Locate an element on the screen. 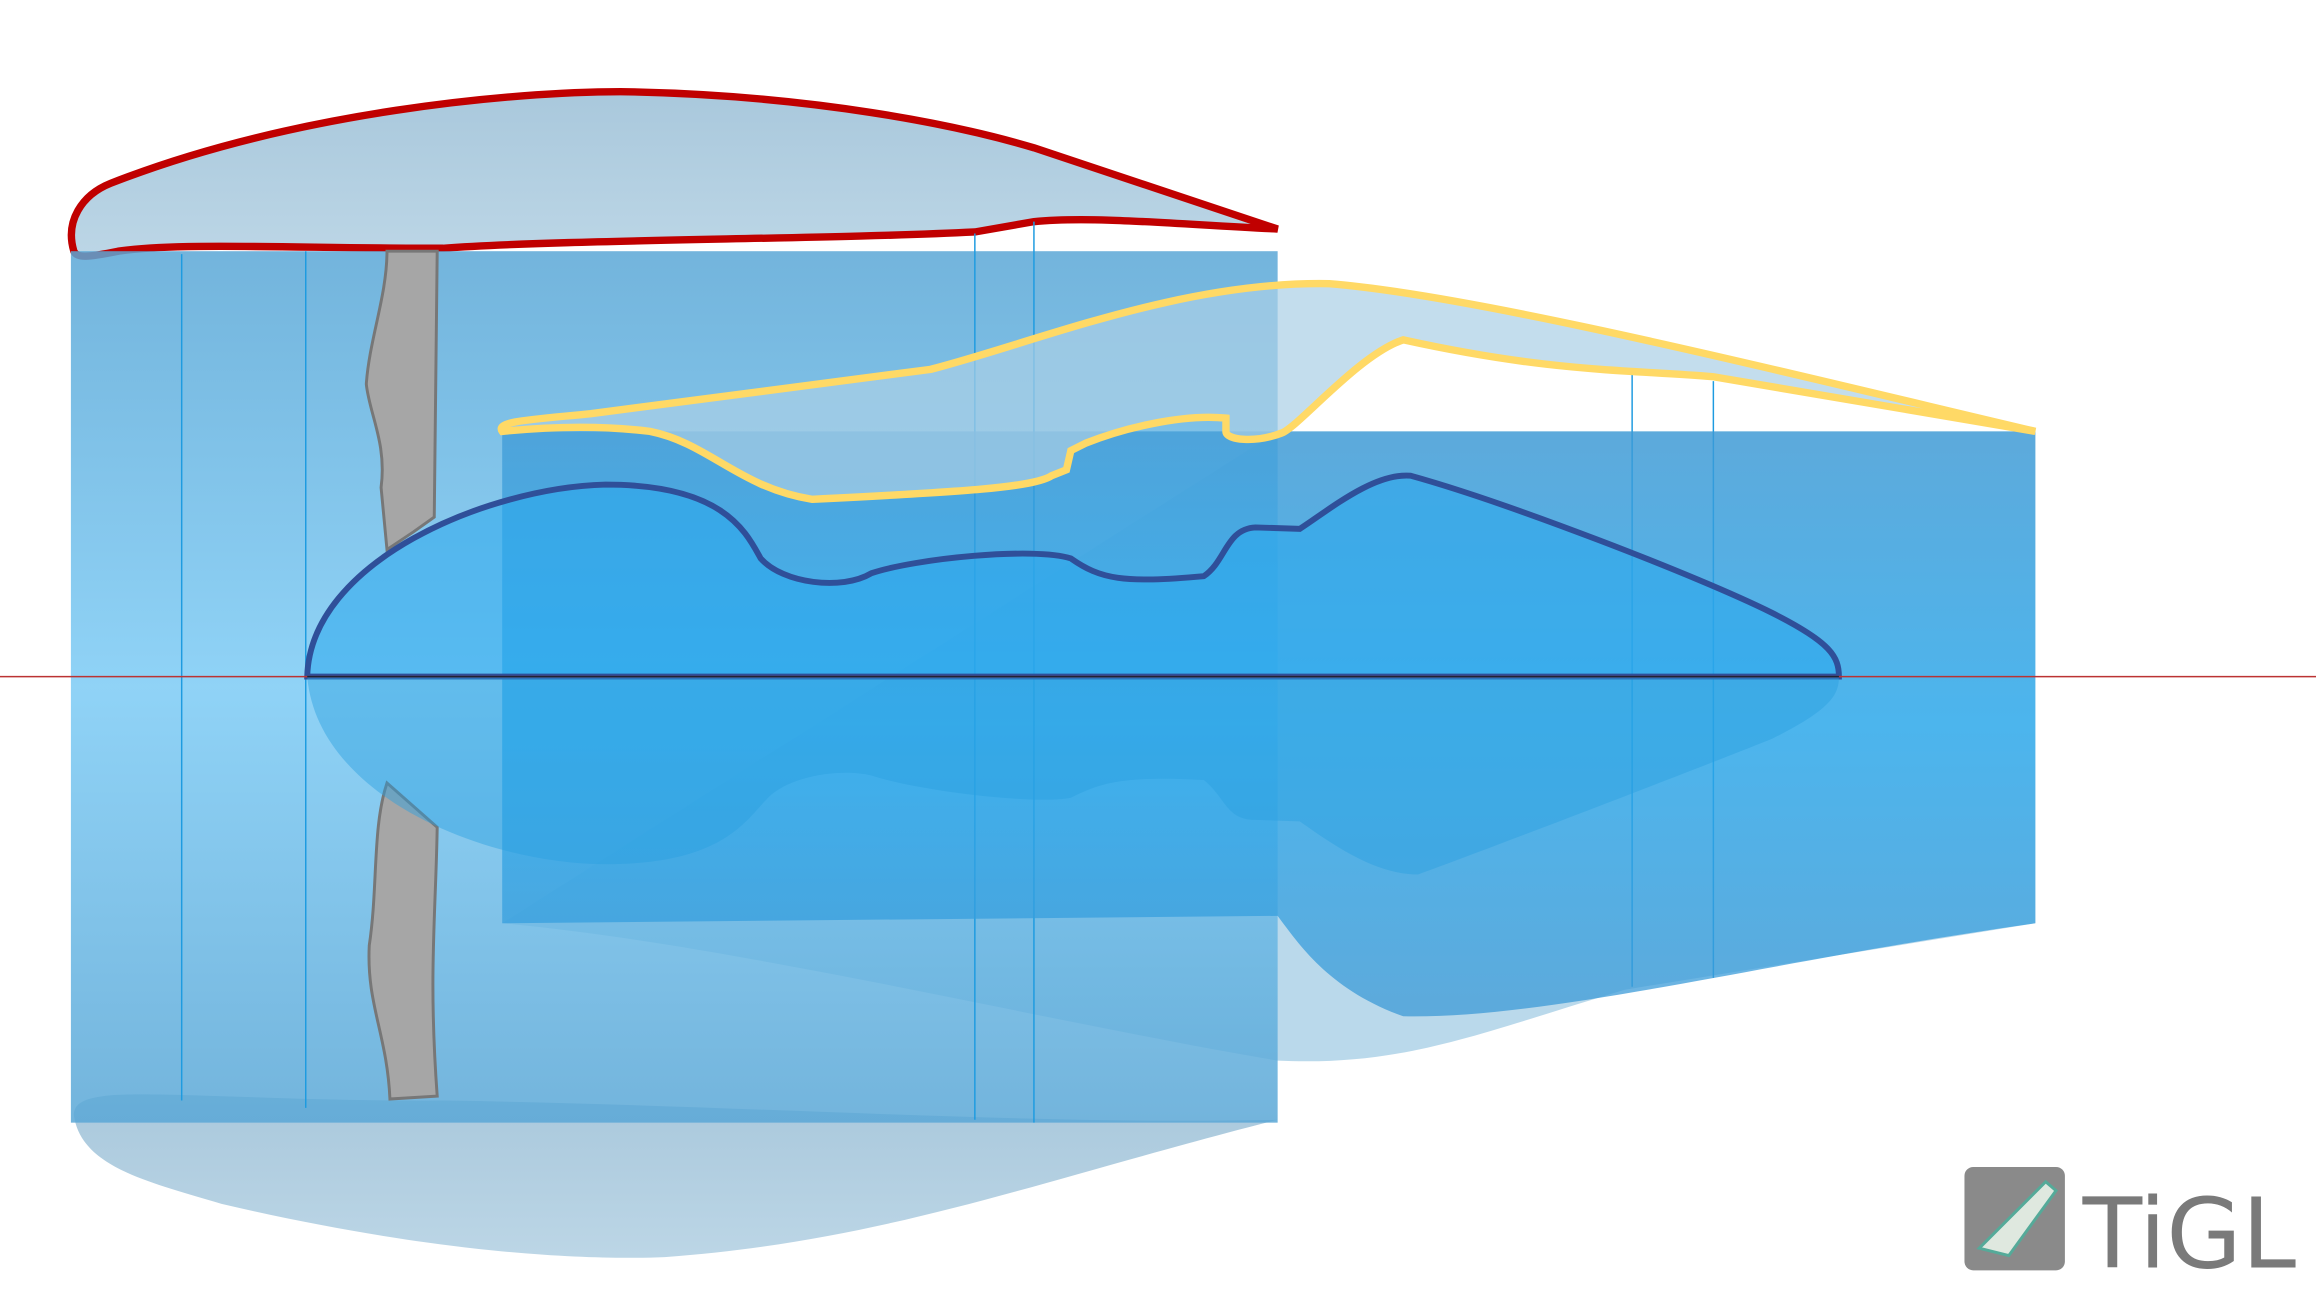 This screenshot has width=2316, height=1300. plug-lower is located at coordinates (1073, 775).